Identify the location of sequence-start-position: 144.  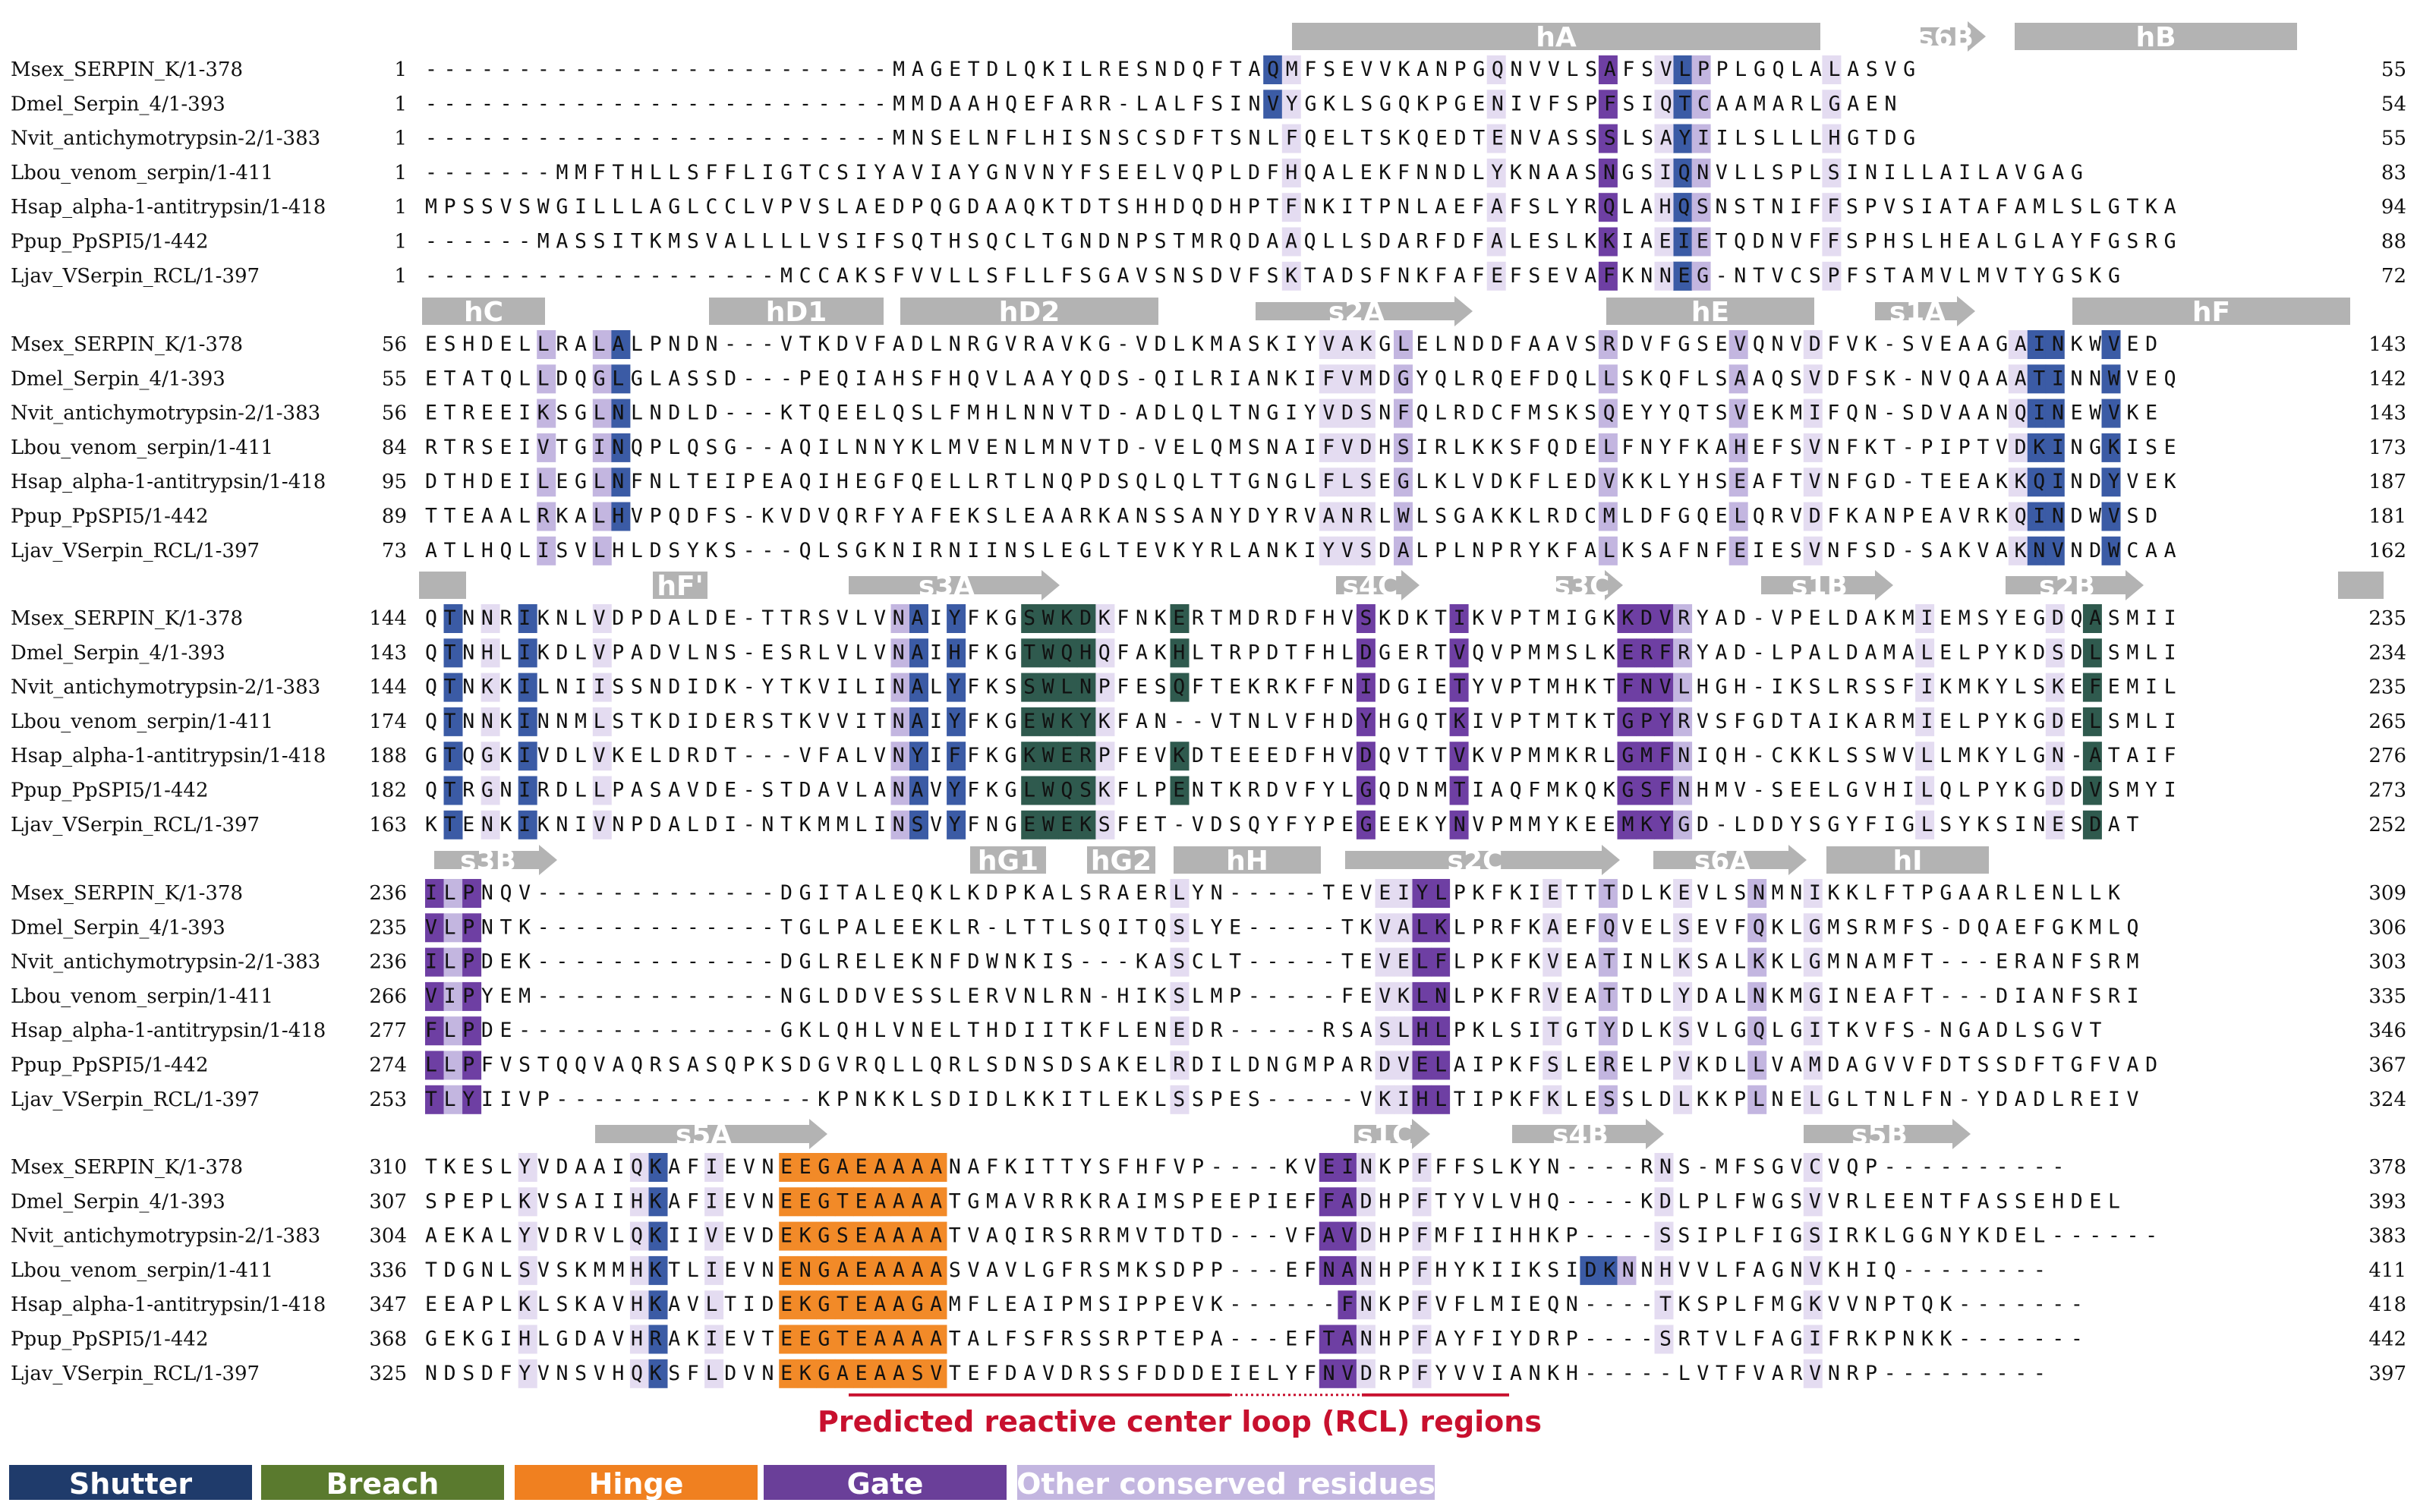
(388, 618).